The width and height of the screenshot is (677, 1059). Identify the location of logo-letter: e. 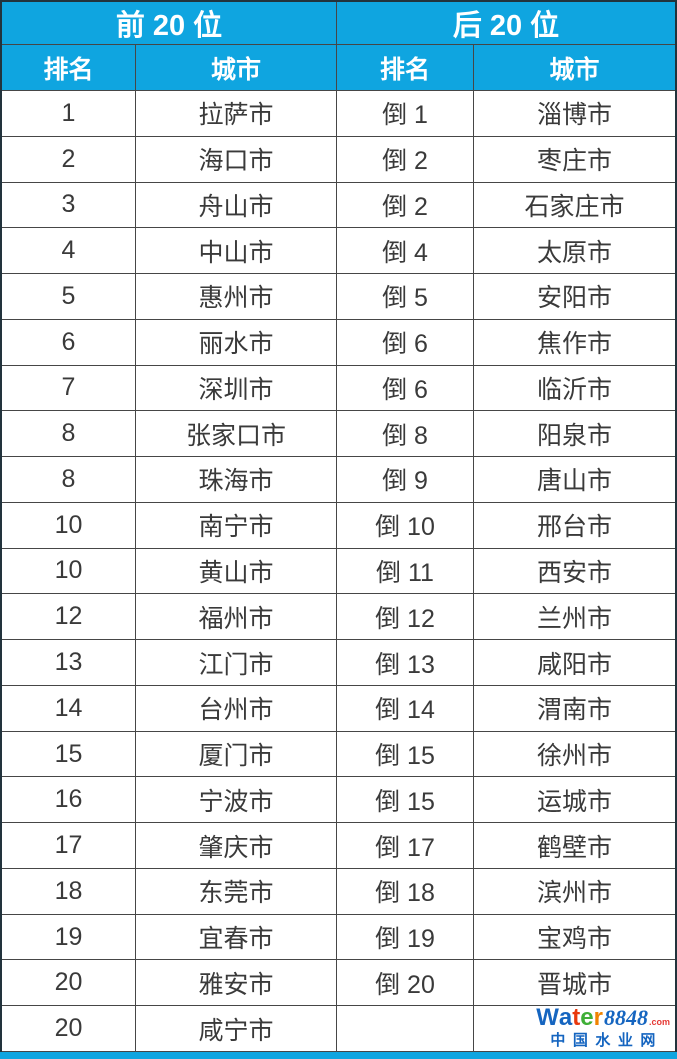
(587, 1017).